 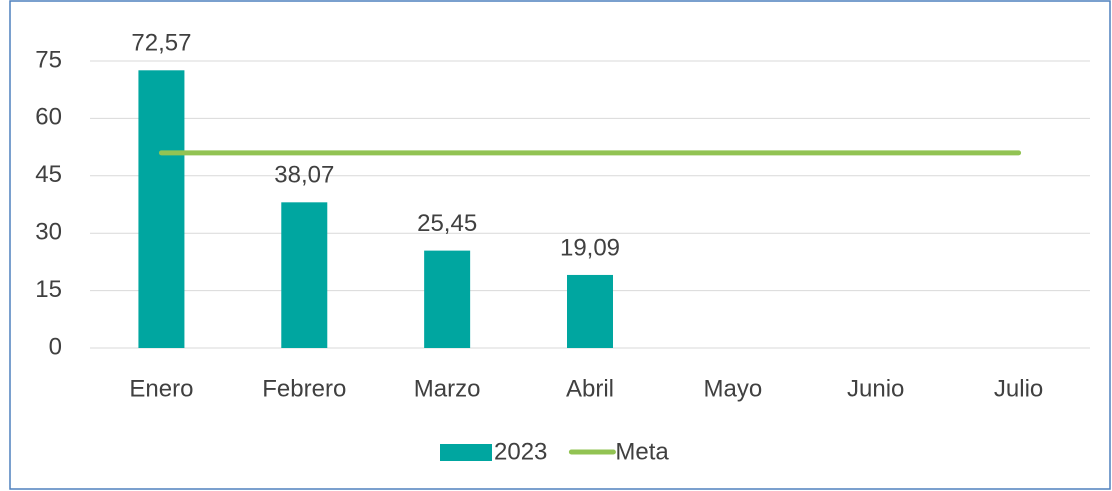 I want to click on x-tick-label: Julio, so click(x=1018, y=388).